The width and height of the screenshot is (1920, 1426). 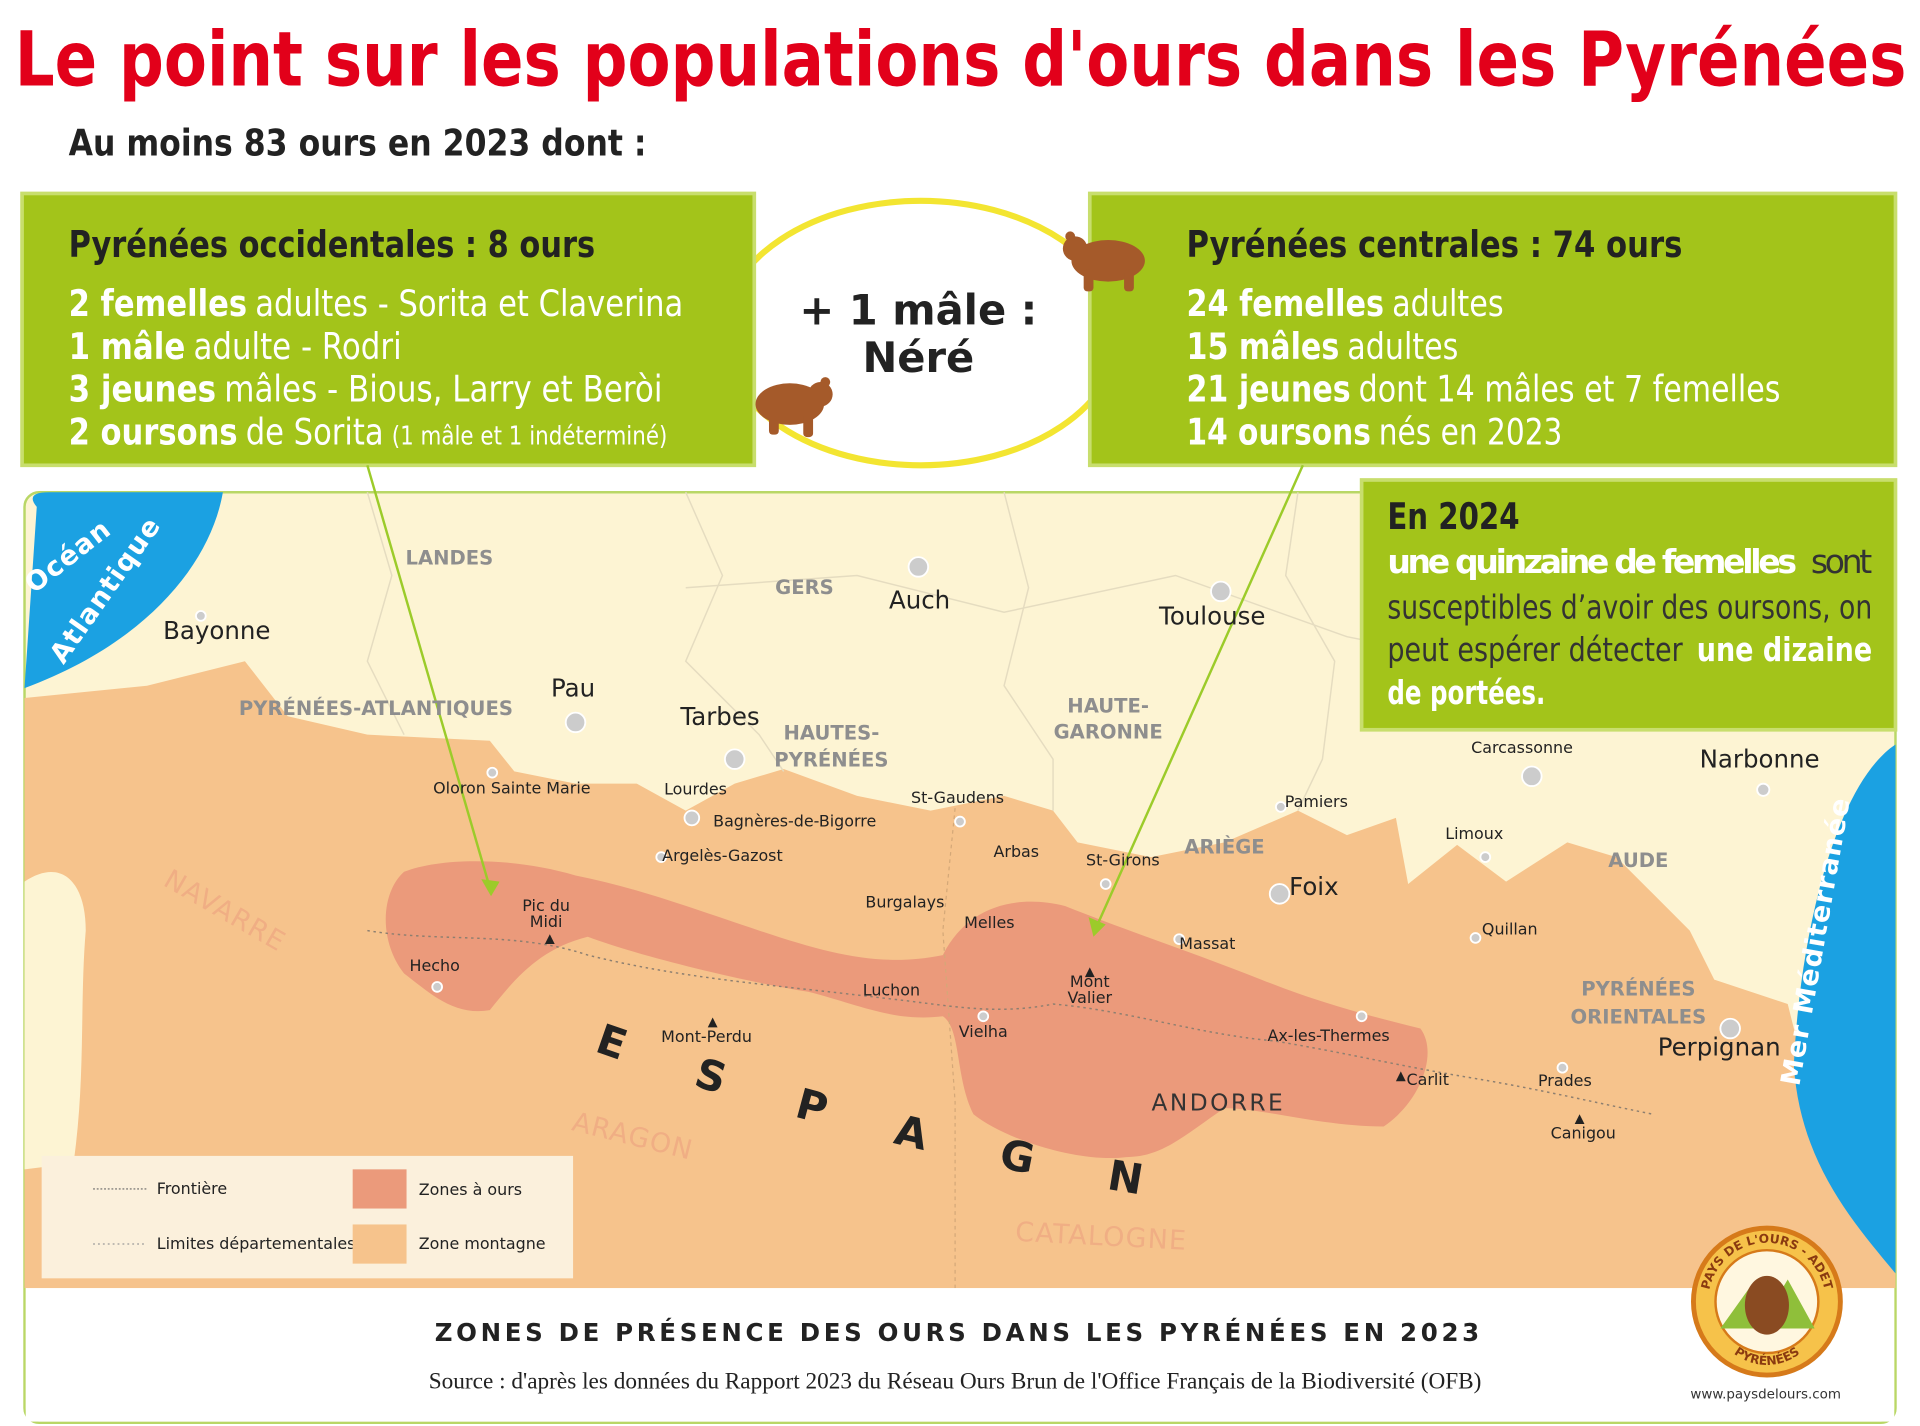 What do you see at coordinates (1017, 851) in the screenshot?
I see `place-label: Arbas` at bounding box center [1017, 851].